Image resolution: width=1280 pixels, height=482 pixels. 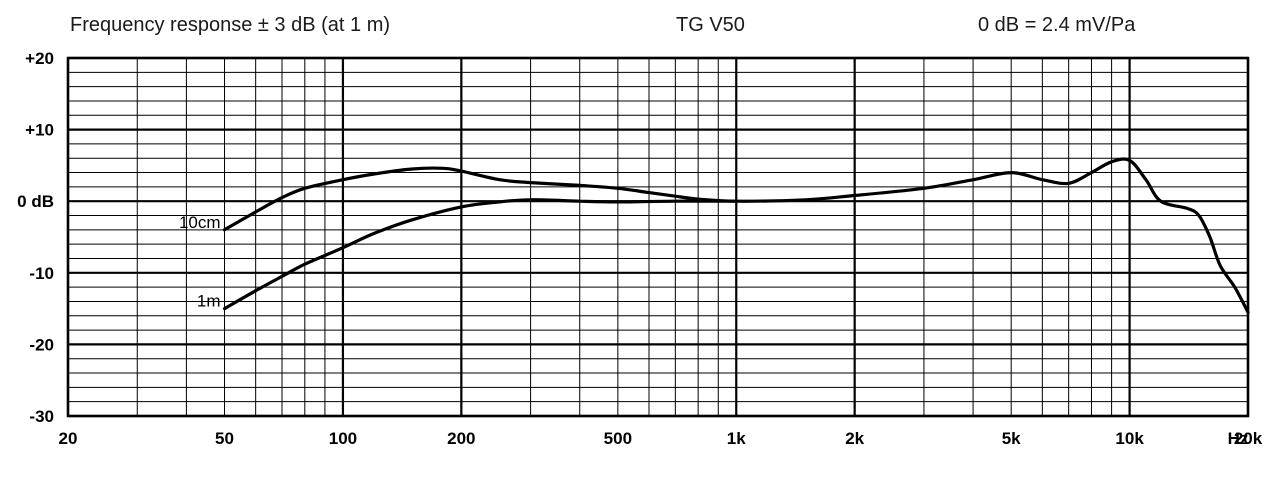 What do you see at coordinates (35, 201) in the screenshot?
I see `y-tick-label: 0 dB` at bounding box center [35, 201].